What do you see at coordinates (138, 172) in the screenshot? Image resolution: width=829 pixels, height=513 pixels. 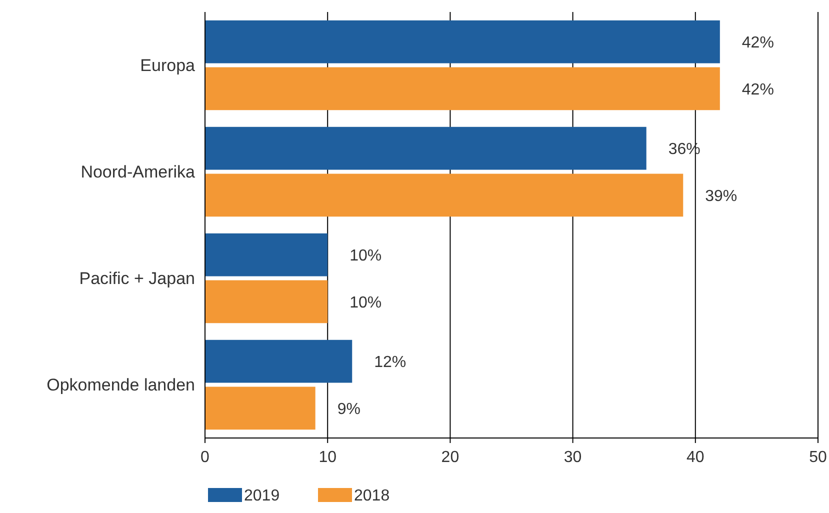 I see `y-tick-label: Noord-Amerika` at bounding box center [138, 172].